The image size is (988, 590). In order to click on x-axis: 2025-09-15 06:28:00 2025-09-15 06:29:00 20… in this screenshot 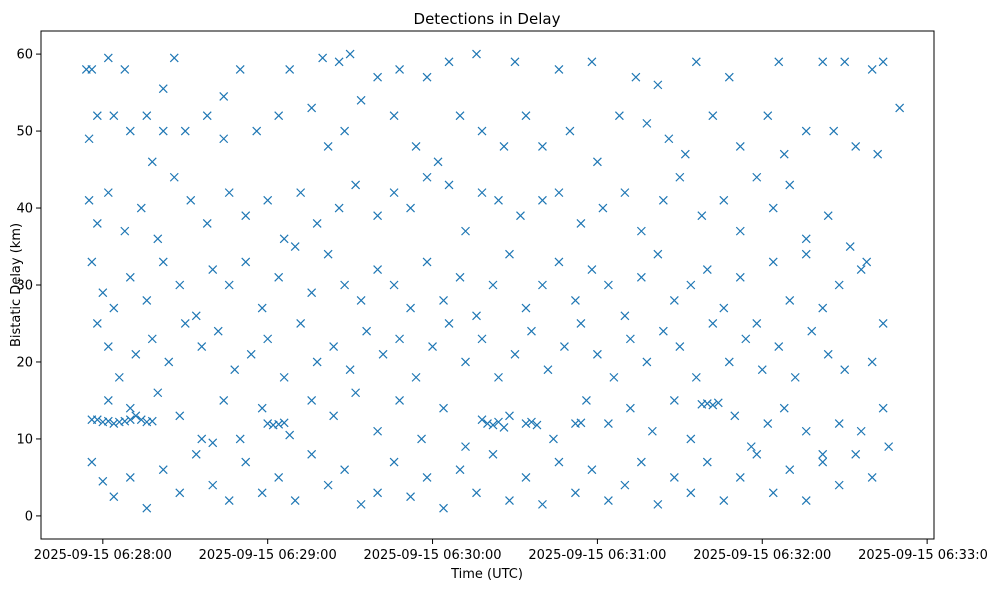, I will do `click(511, 551)`.